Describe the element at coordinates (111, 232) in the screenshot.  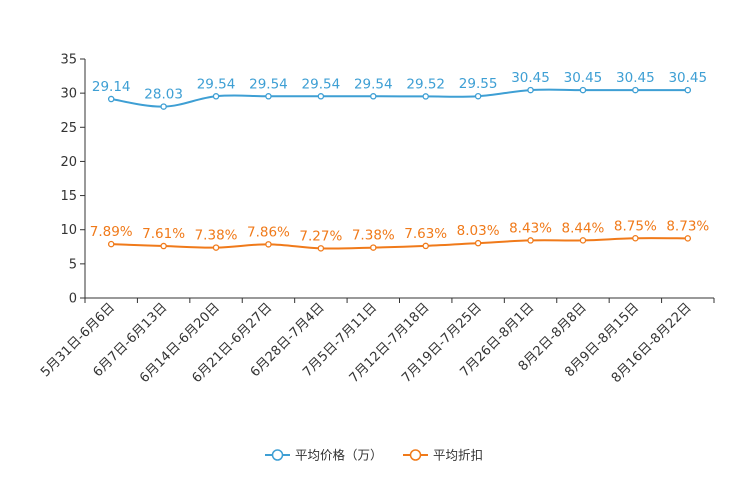
I see `data-label: 7.89%` at that location.